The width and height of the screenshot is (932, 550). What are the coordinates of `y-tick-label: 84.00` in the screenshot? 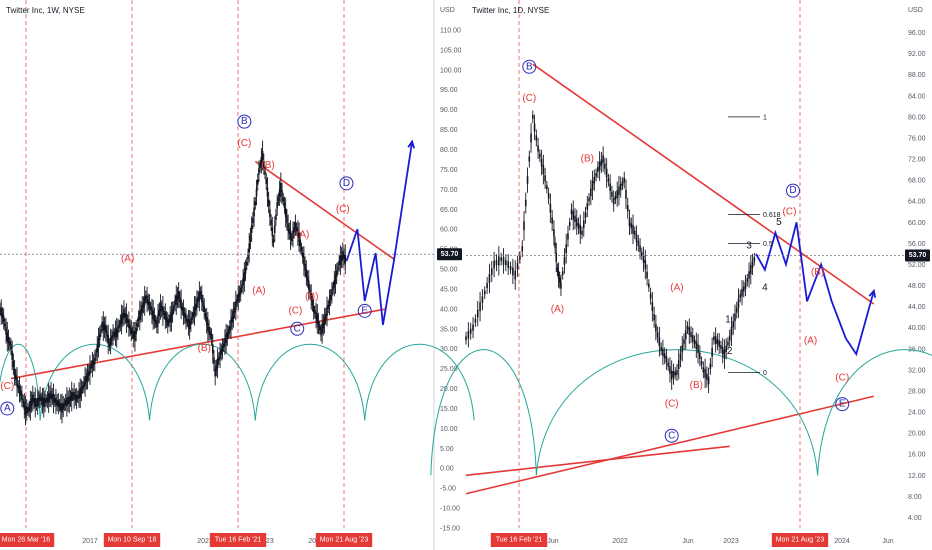 It's located at (917, 96).